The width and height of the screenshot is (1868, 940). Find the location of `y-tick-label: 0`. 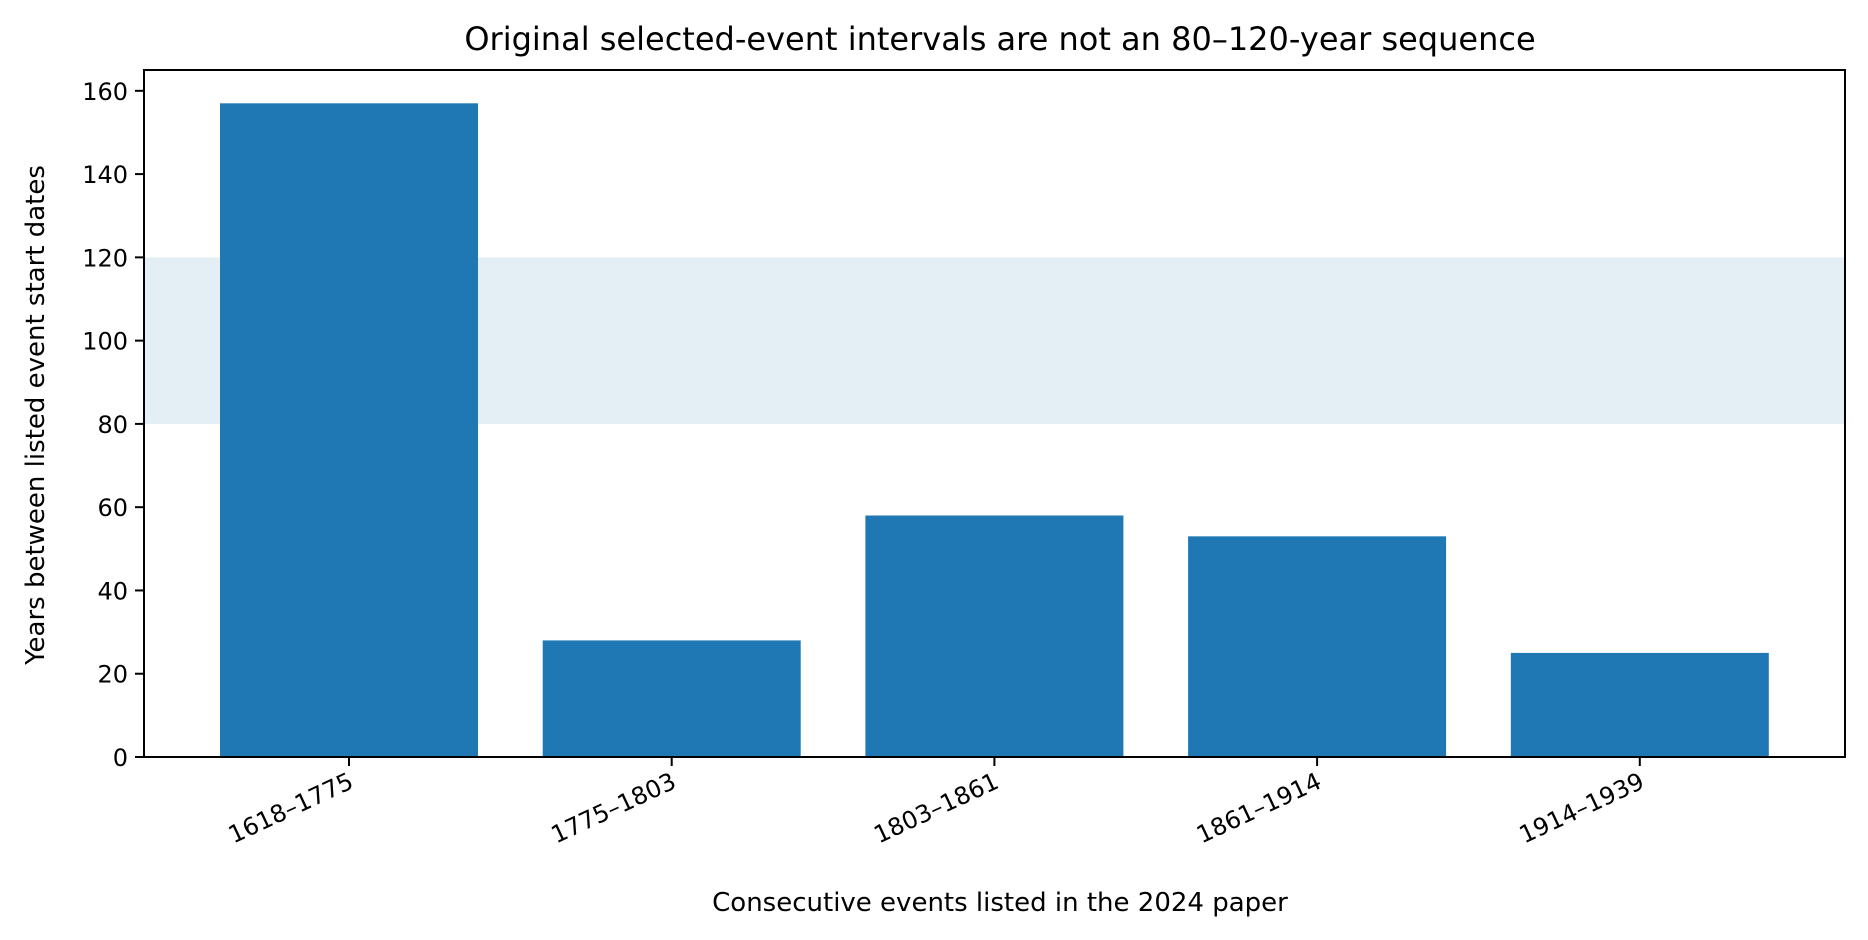

y-tick-label: 0 is located at coordinates (120, 758).